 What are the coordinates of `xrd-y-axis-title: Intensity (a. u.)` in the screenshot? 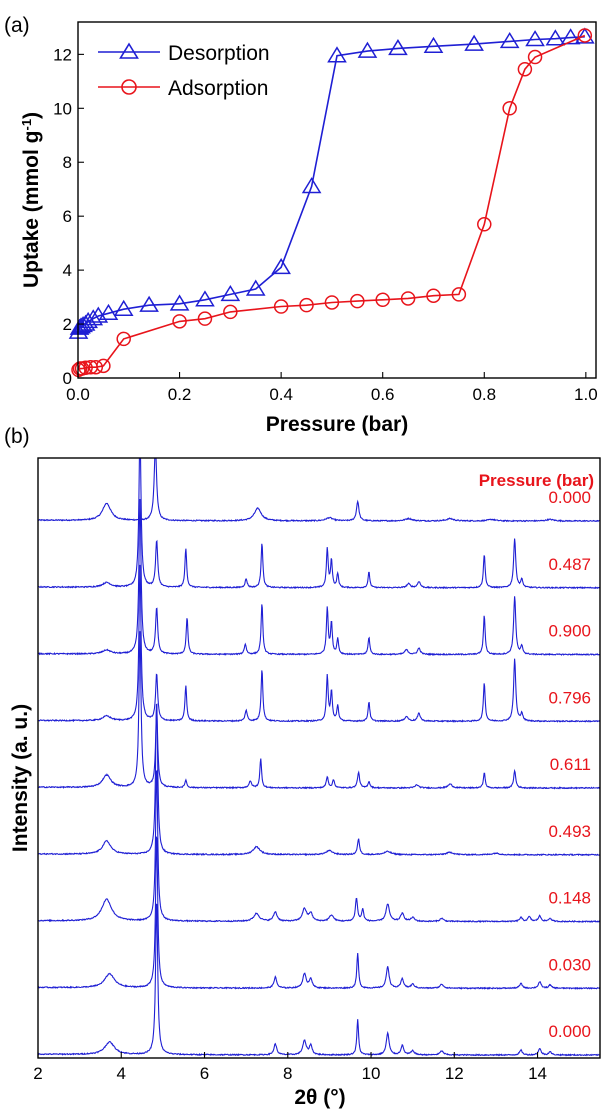 It's located at (20, 778).